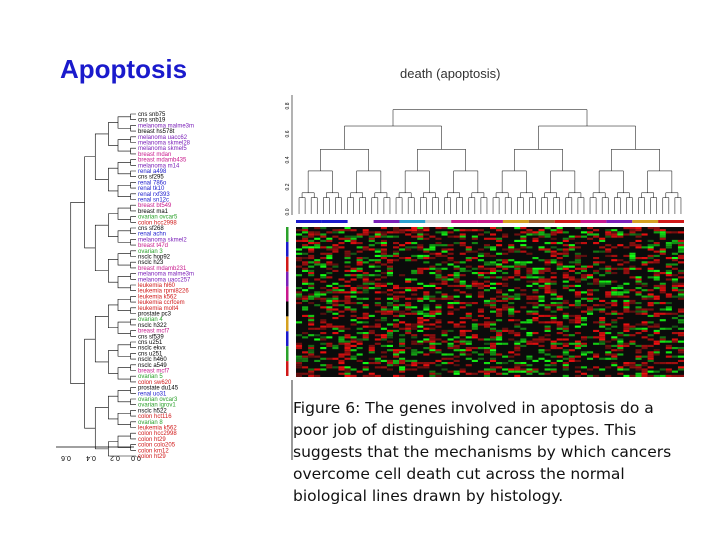 This screenshot has height=540, width=720. What do you see at coordinates (152, 235) in the screenshot?
I see `sample-label: renal achn` at bounding box center [152, 235].